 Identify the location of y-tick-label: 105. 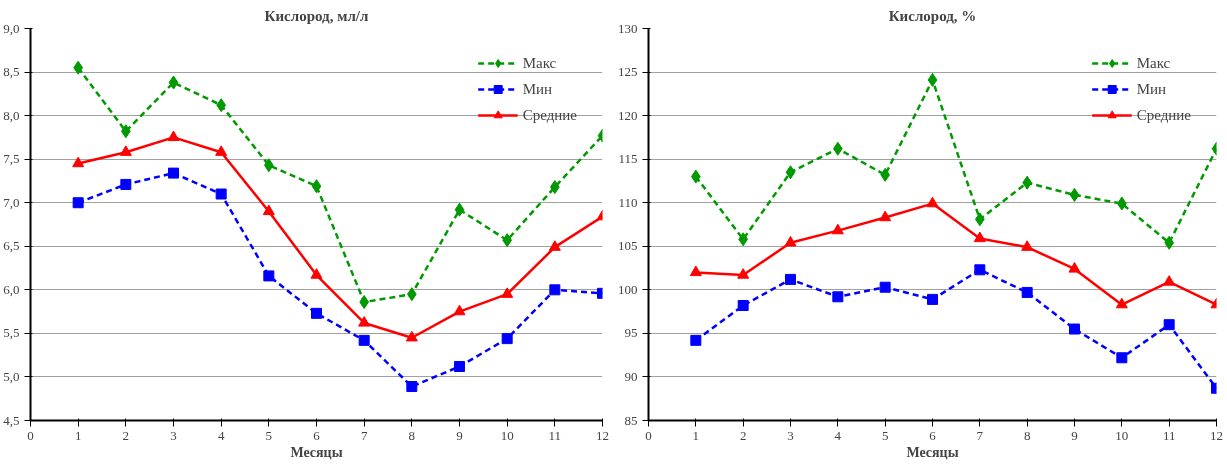
(628, 246).